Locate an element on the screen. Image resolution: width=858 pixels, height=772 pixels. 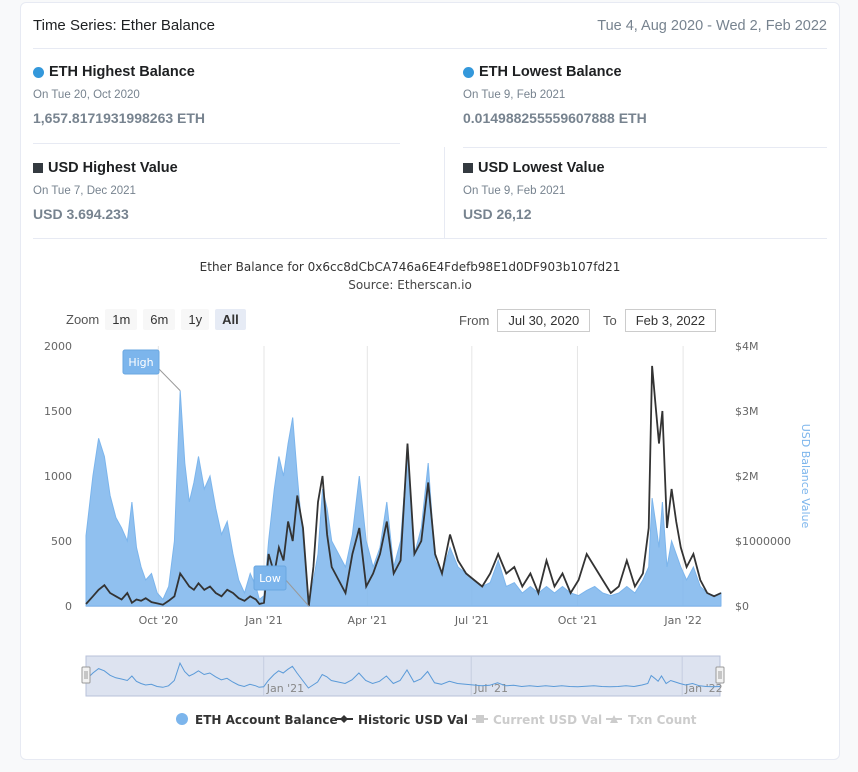
y-right-tick-label: $3M is located at coordinates (747, 411).